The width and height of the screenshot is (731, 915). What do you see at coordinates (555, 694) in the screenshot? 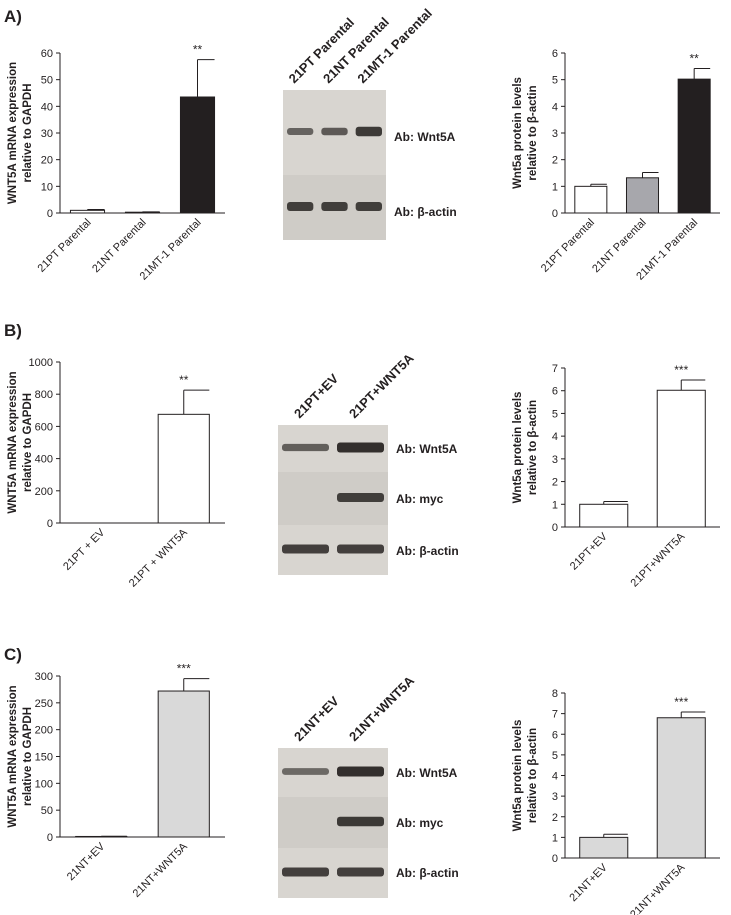
I see `y-tick-label: 8` at bounding box center [555, 694].